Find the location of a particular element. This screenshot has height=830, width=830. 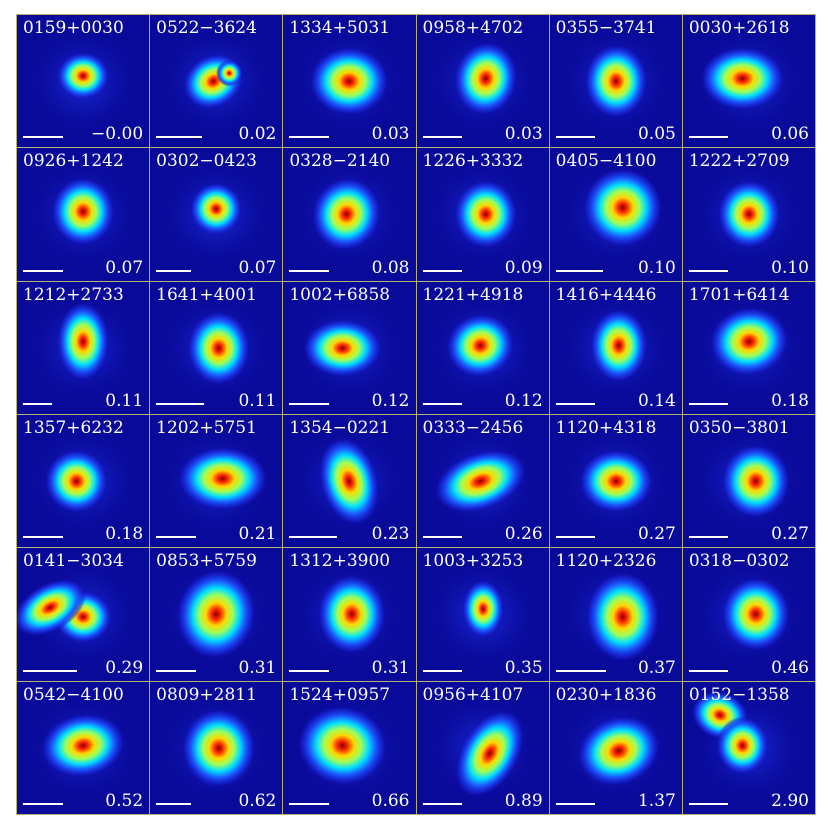

source-name: 0159+0030 is located at coordinates (73, 28).